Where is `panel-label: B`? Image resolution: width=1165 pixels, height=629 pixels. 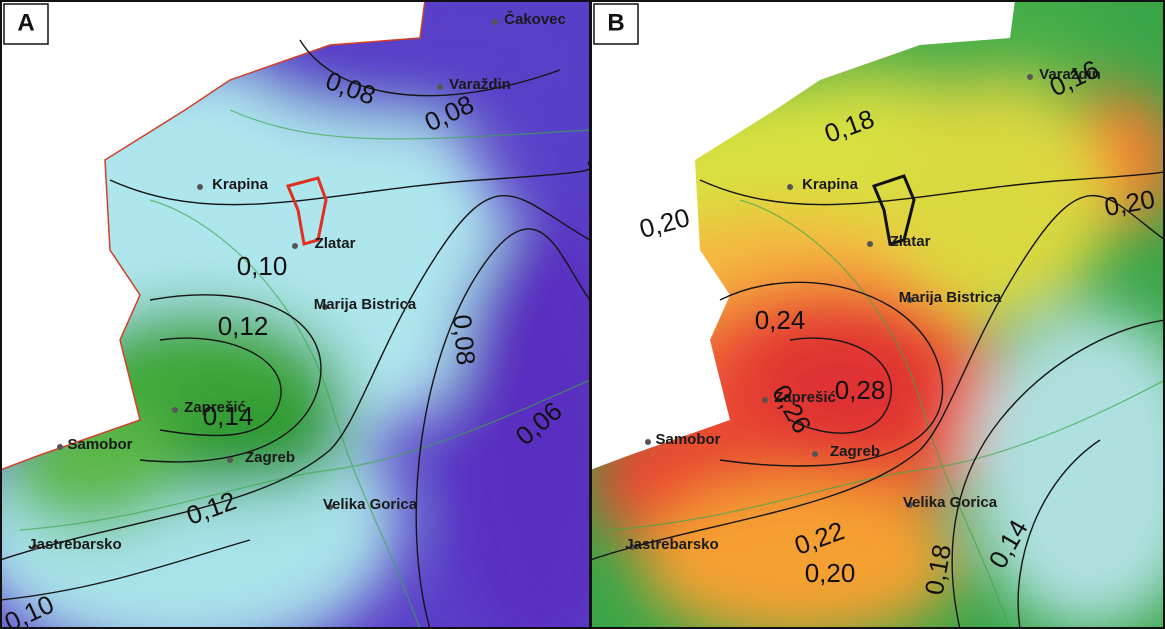
panel-label: B is located at coordinates (615, 22).